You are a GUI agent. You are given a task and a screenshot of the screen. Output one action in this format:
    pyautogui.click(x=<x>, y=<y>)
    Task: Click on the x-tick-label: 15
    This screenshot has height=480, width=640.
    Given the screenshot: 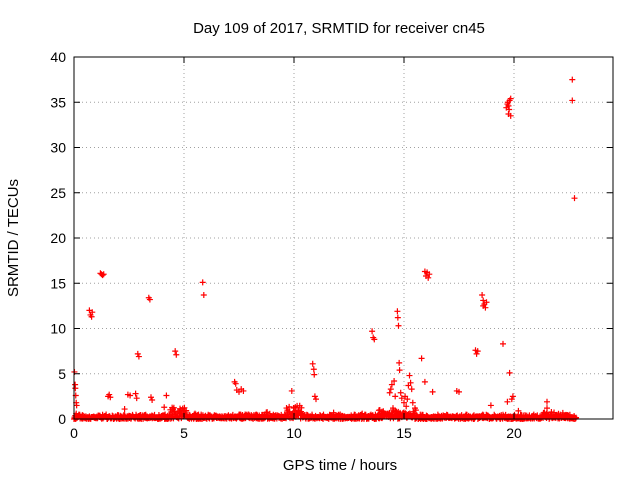 What is the action you would take?
    pyautogui.click(x=404, y=433)
    